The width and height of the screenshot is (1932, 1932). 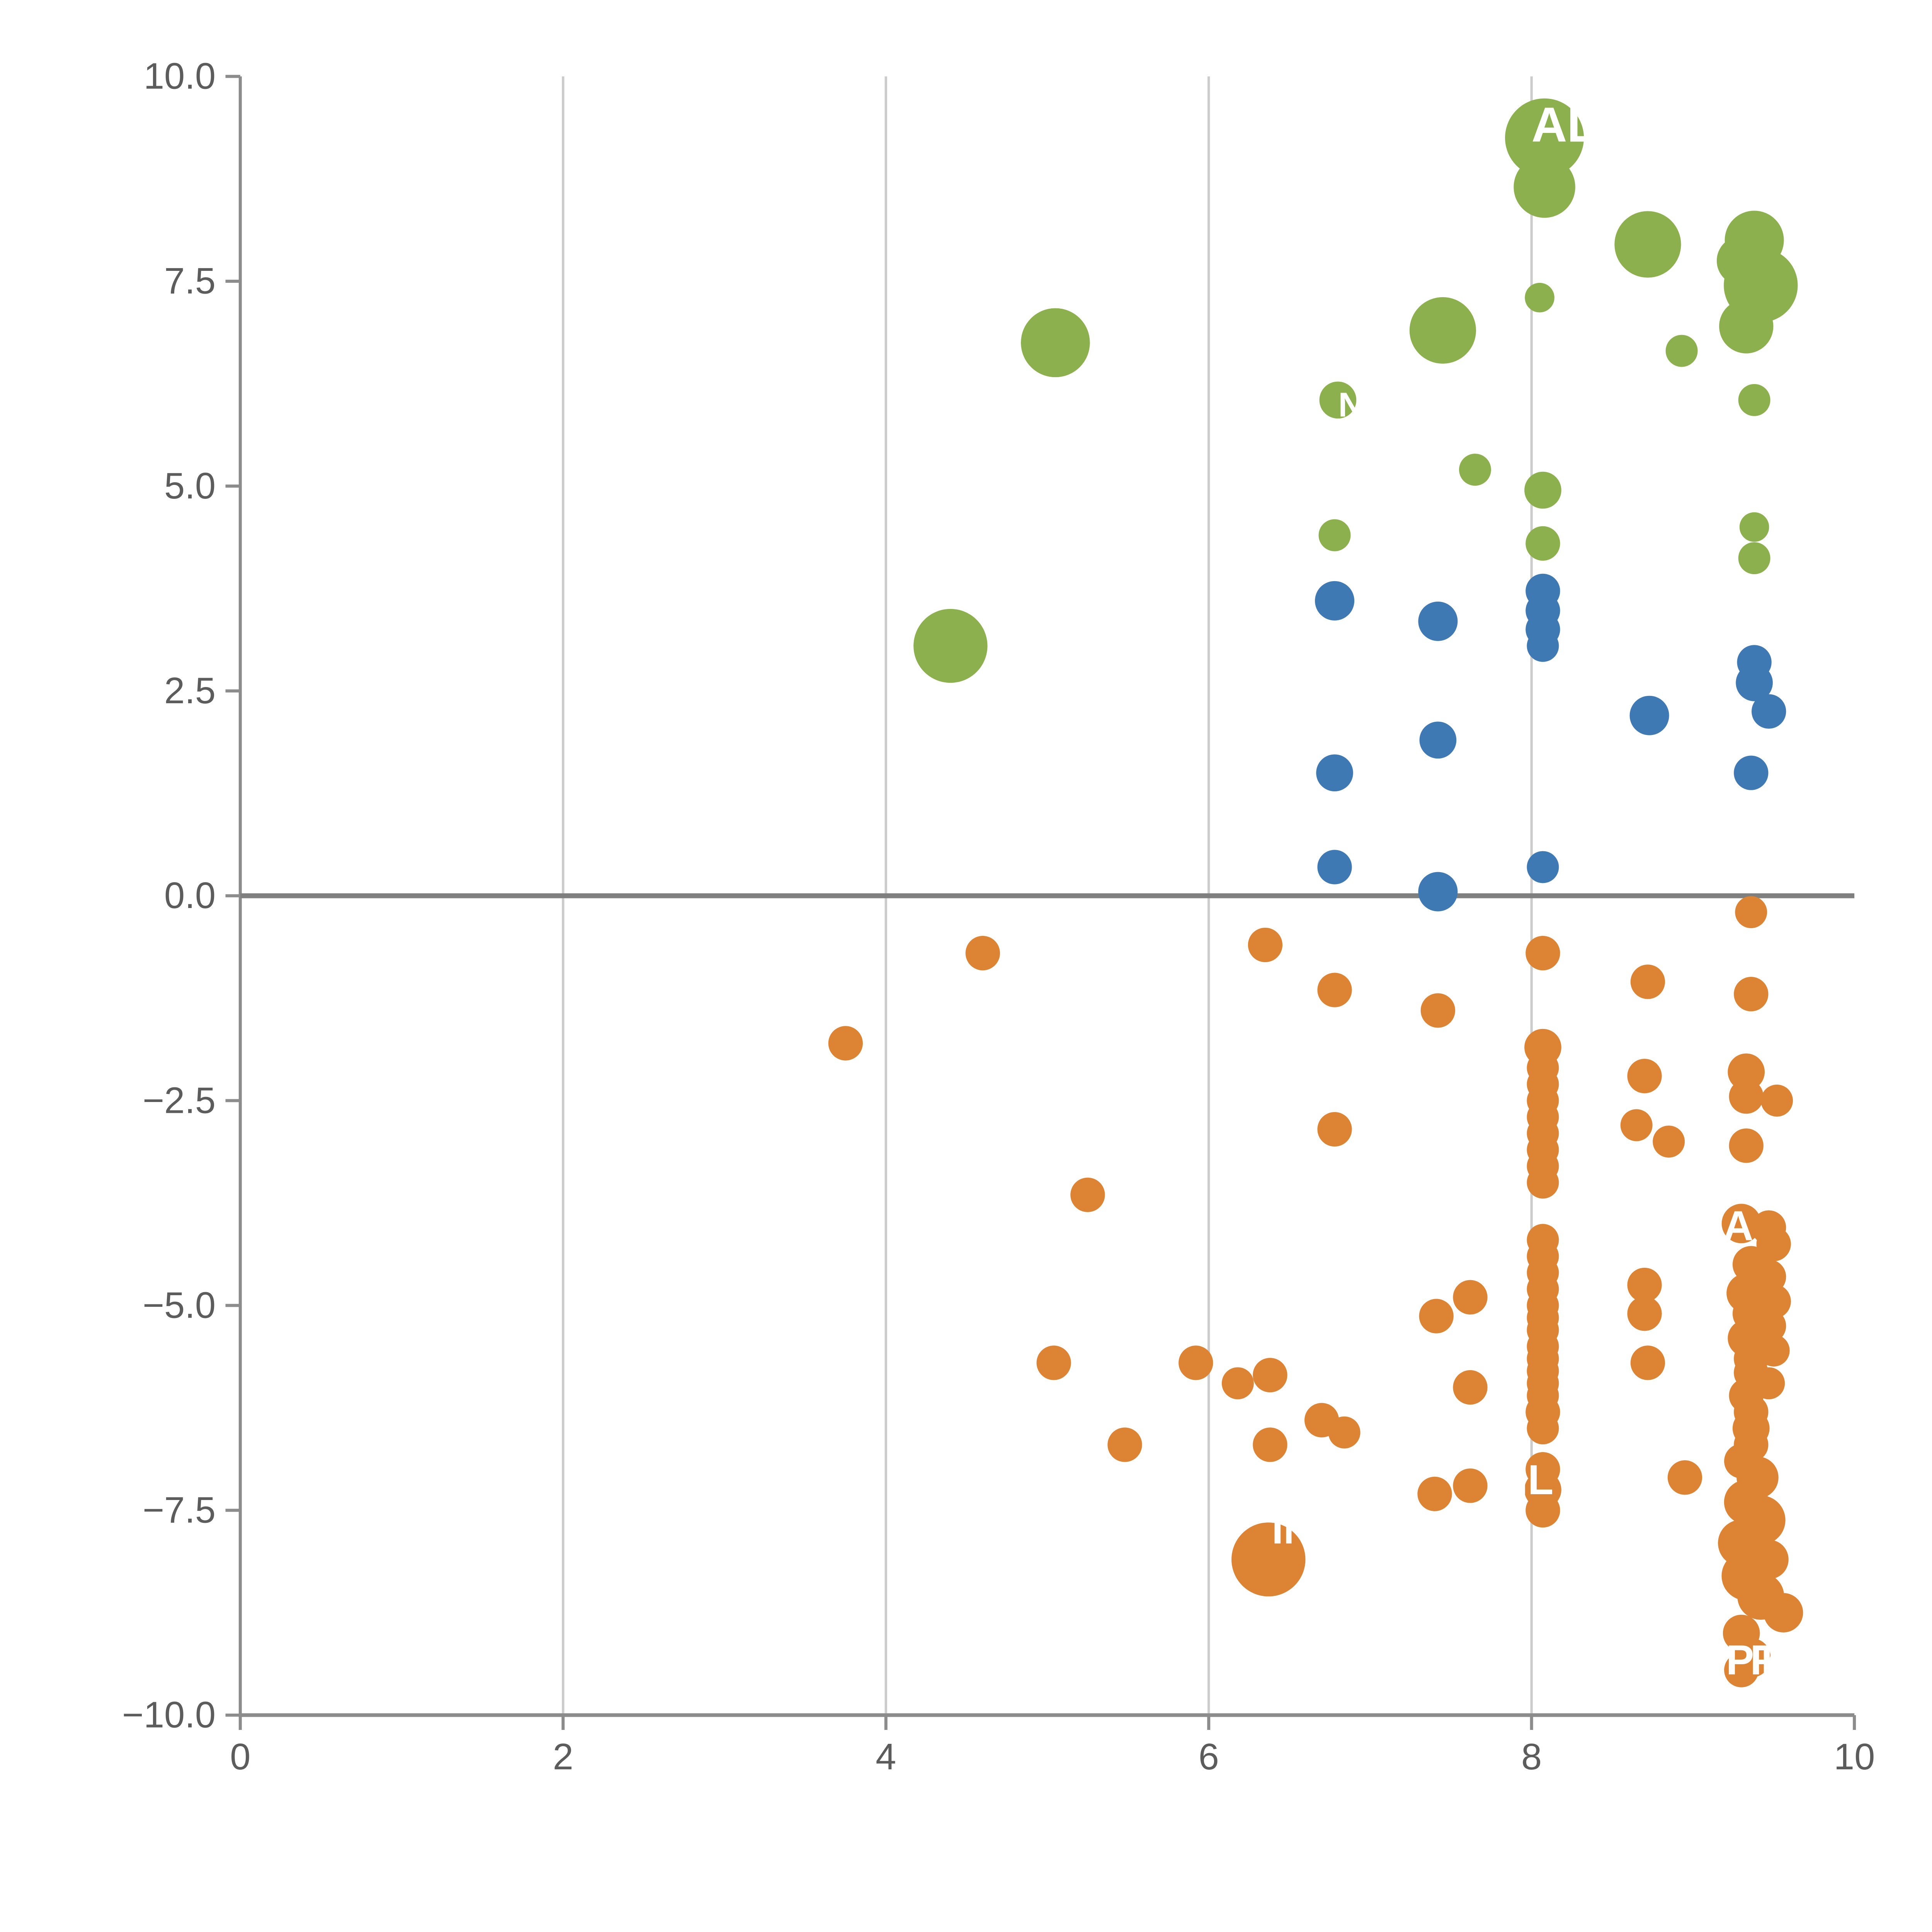 I want to click on x-tick-label: 8, so click(x=1532, y=1756).